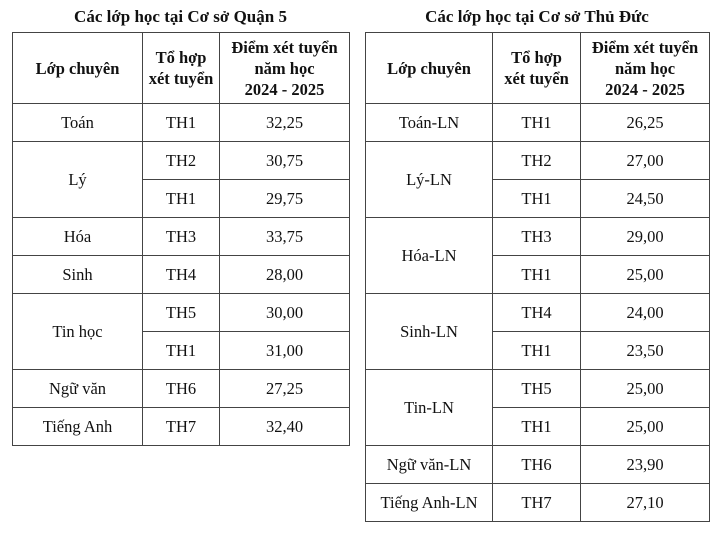  What do you see at coordinates (284, 426) in the screenshot?
I see `score-cell: 32,40` at bounding box center [284, 426].